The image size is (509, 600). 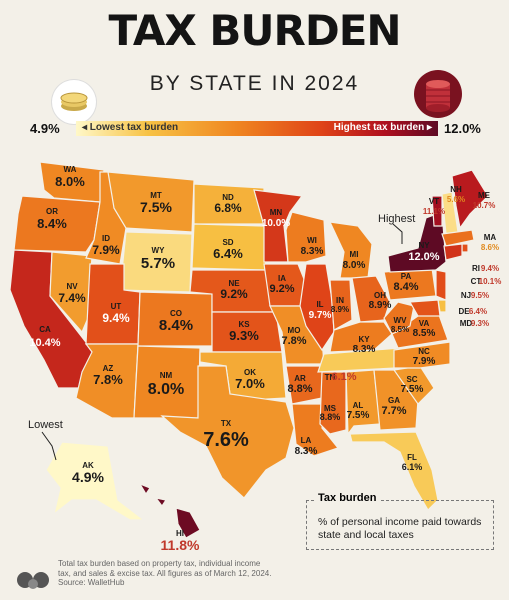 I want to click on state-value-ga: 7.7%, so click(x=393, y=411).